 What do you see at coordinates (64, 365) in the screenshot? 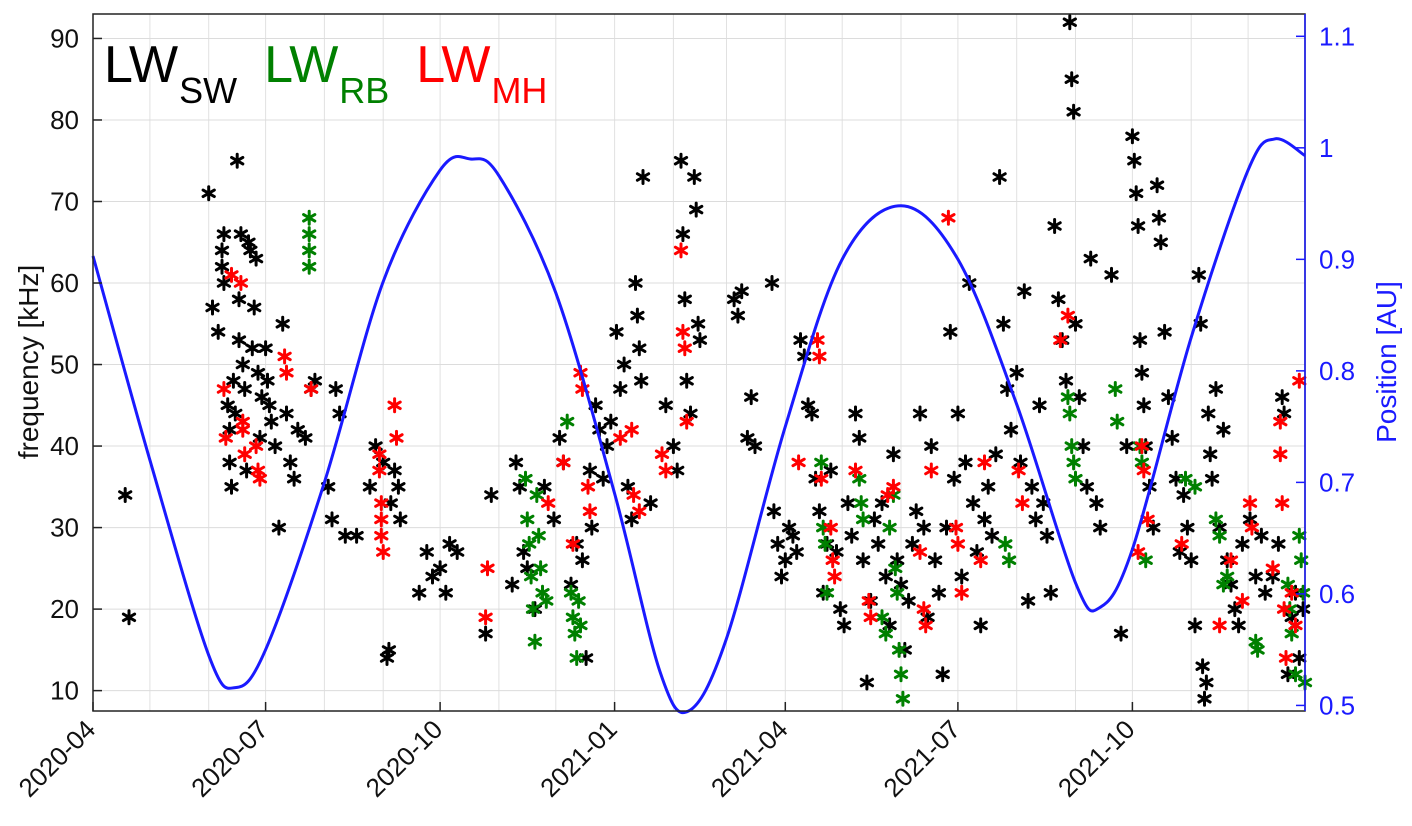
I see `y-tick-label: 50` at bounding box center [64, 365].